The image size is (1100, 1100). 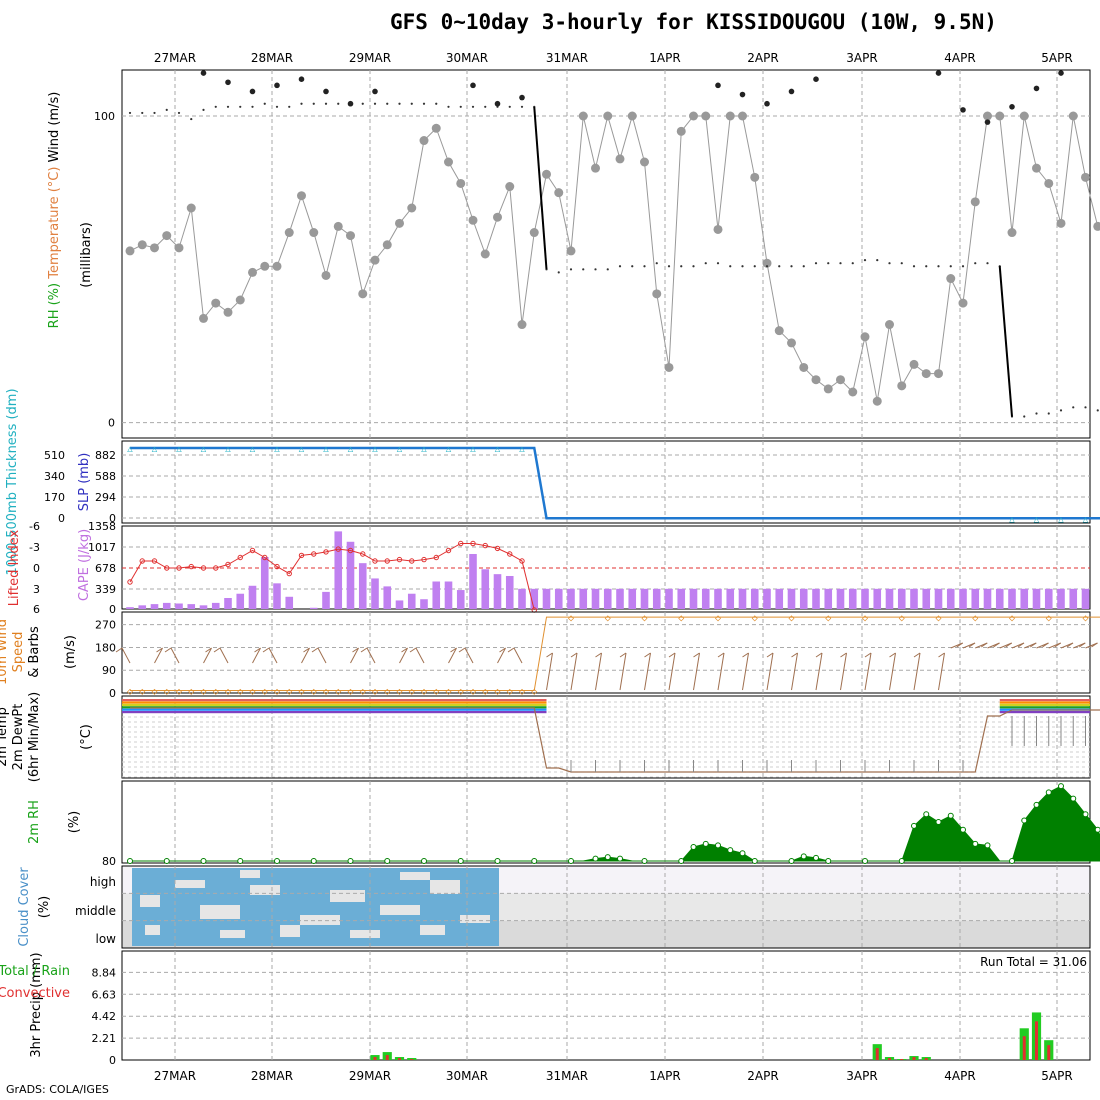 What do you see at coordinates (14, 567) in the screenshot?
I see `lifted-index-ylabel: Lifted Index` at bounding box center [14, 567].